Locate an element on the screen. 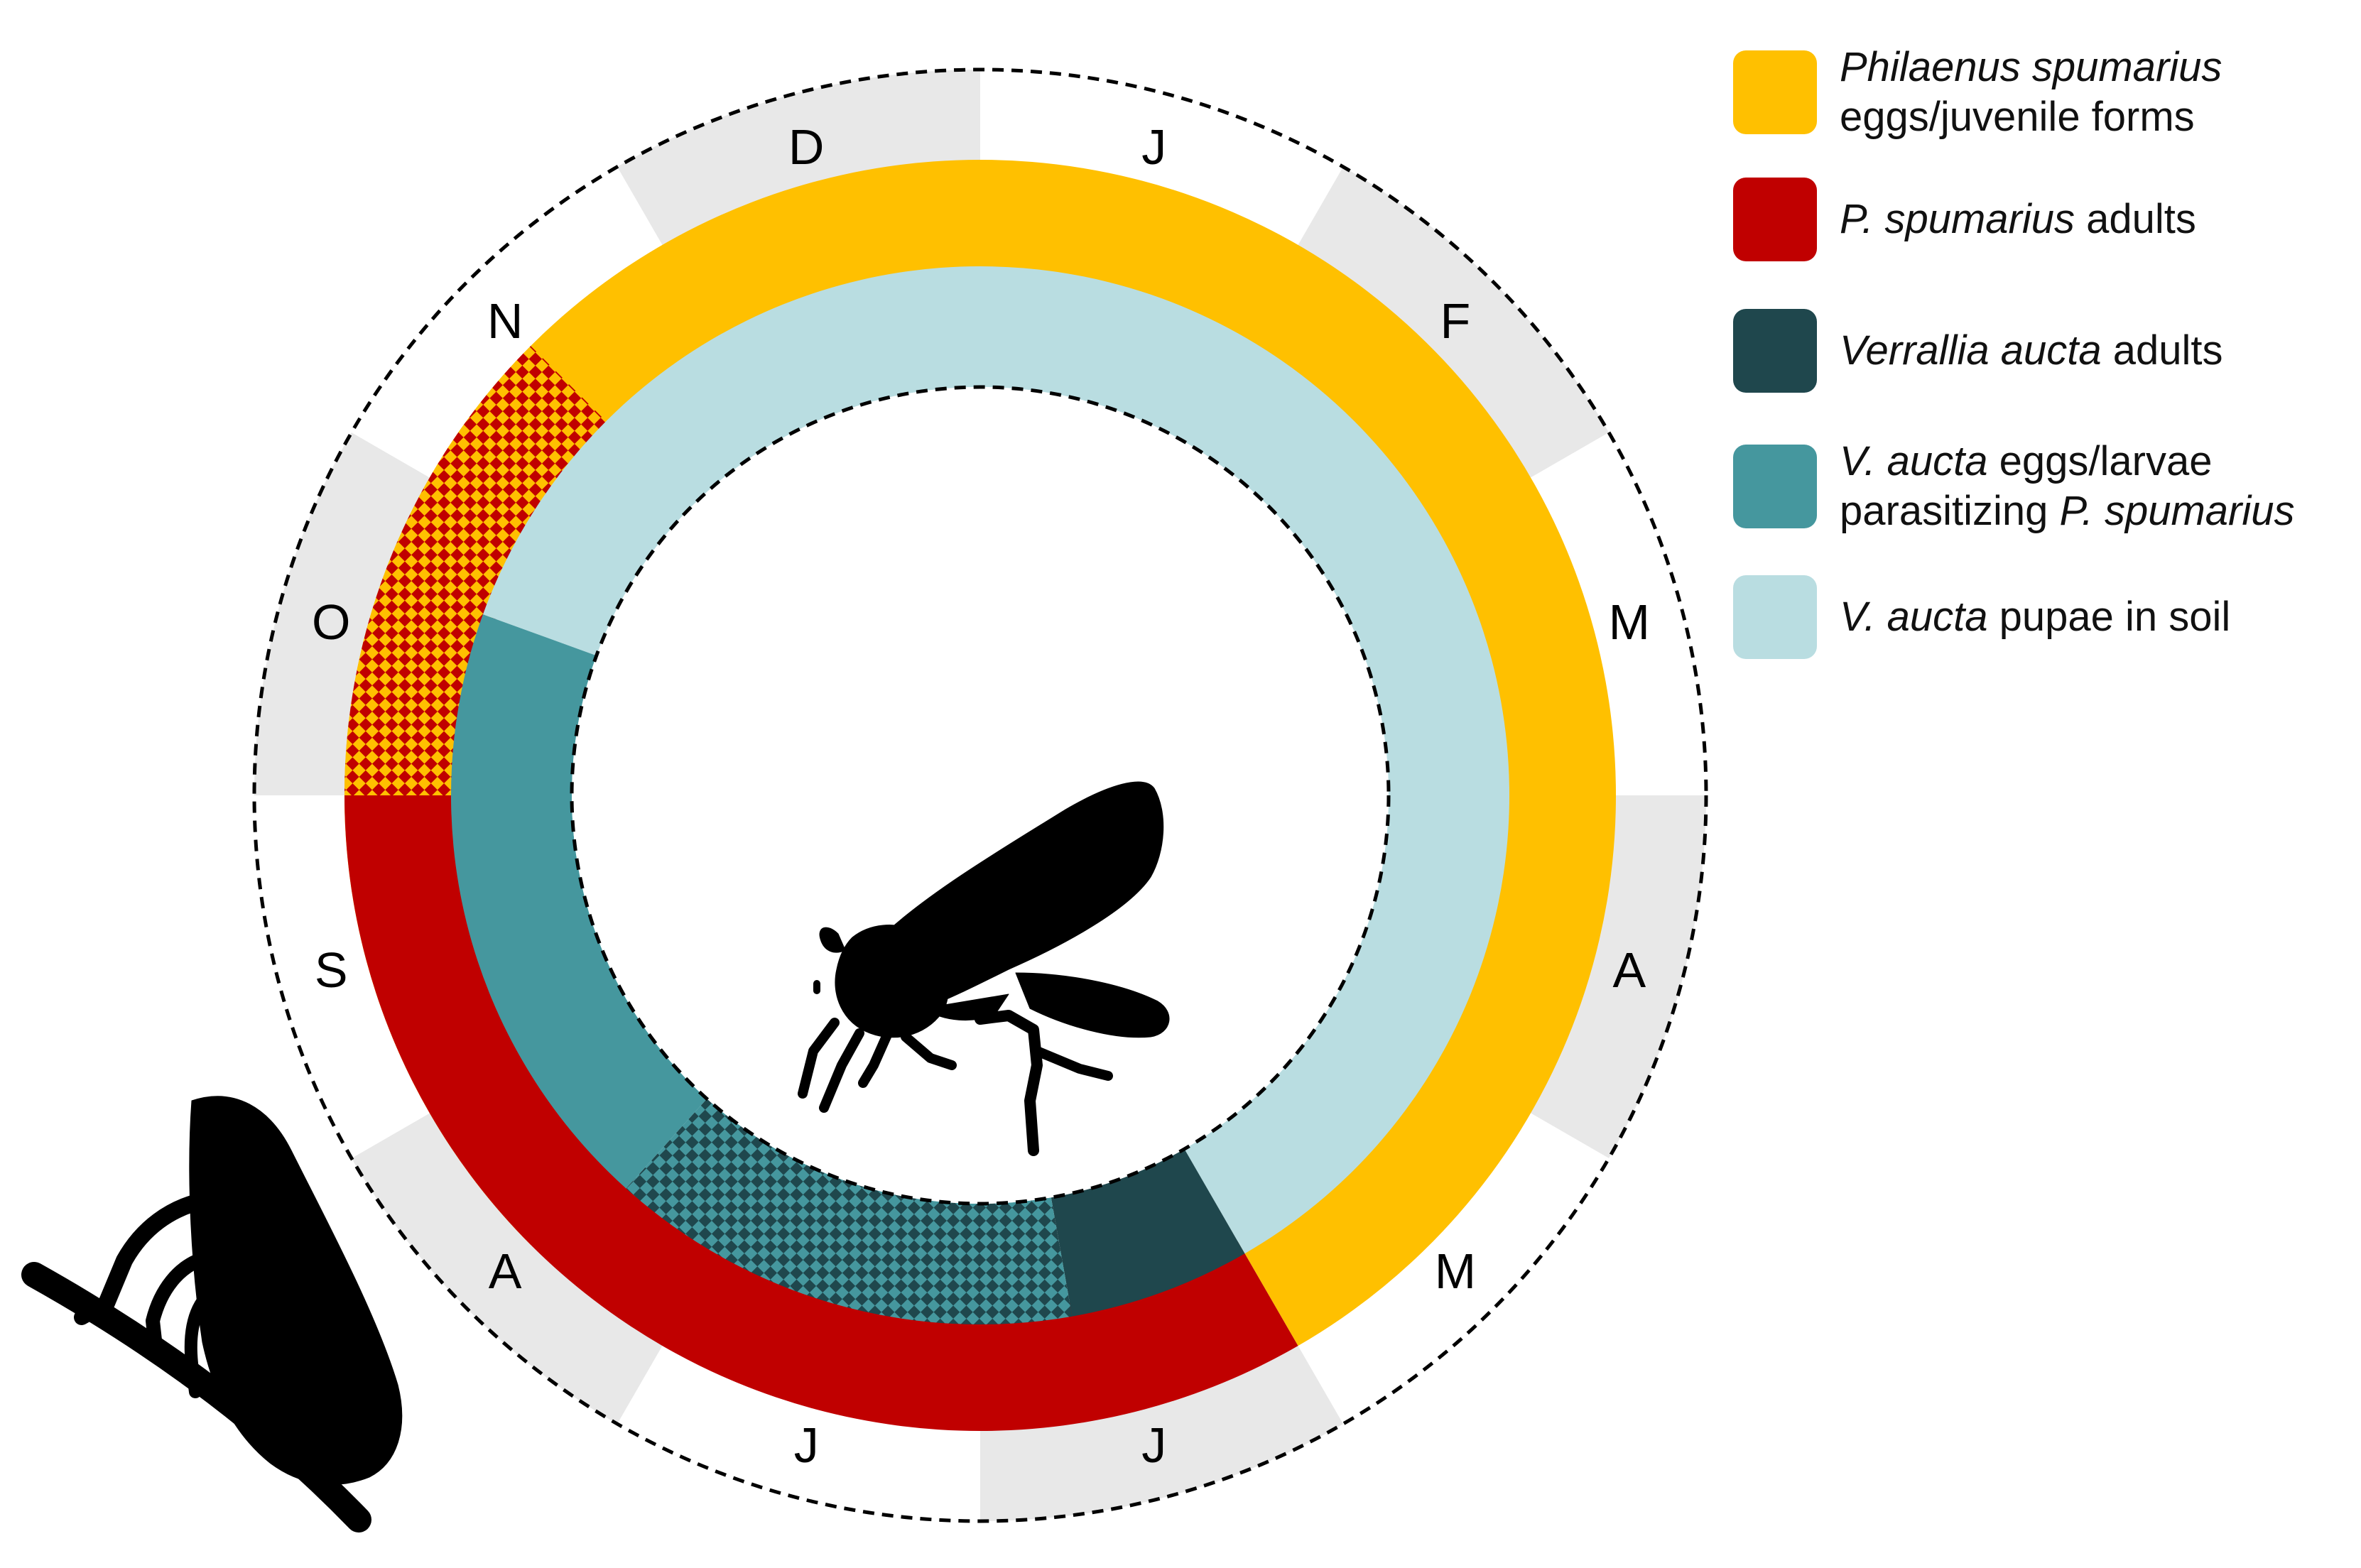 The width and height of the screenshot is (2361, 1568). ring-aucta-adults is located at coordinates (1148, 1233).